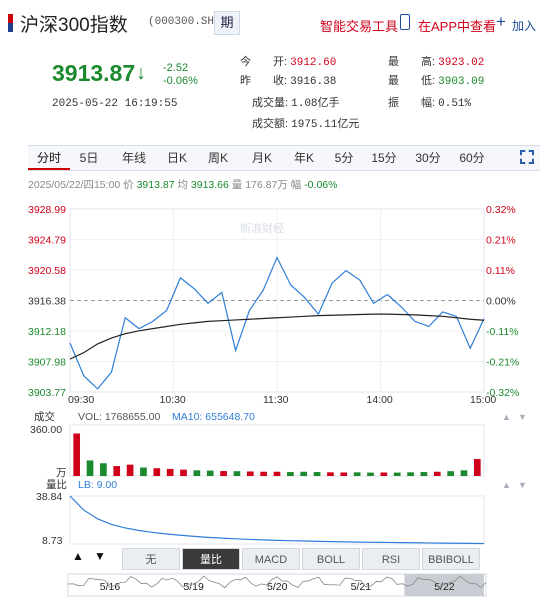 This screenshot has height=600, width=552. What do you see at coordinates (457, 26) in the screenshot?
I see `view-in-app-link: 在APP中查看` at bounding box center [457, 26].